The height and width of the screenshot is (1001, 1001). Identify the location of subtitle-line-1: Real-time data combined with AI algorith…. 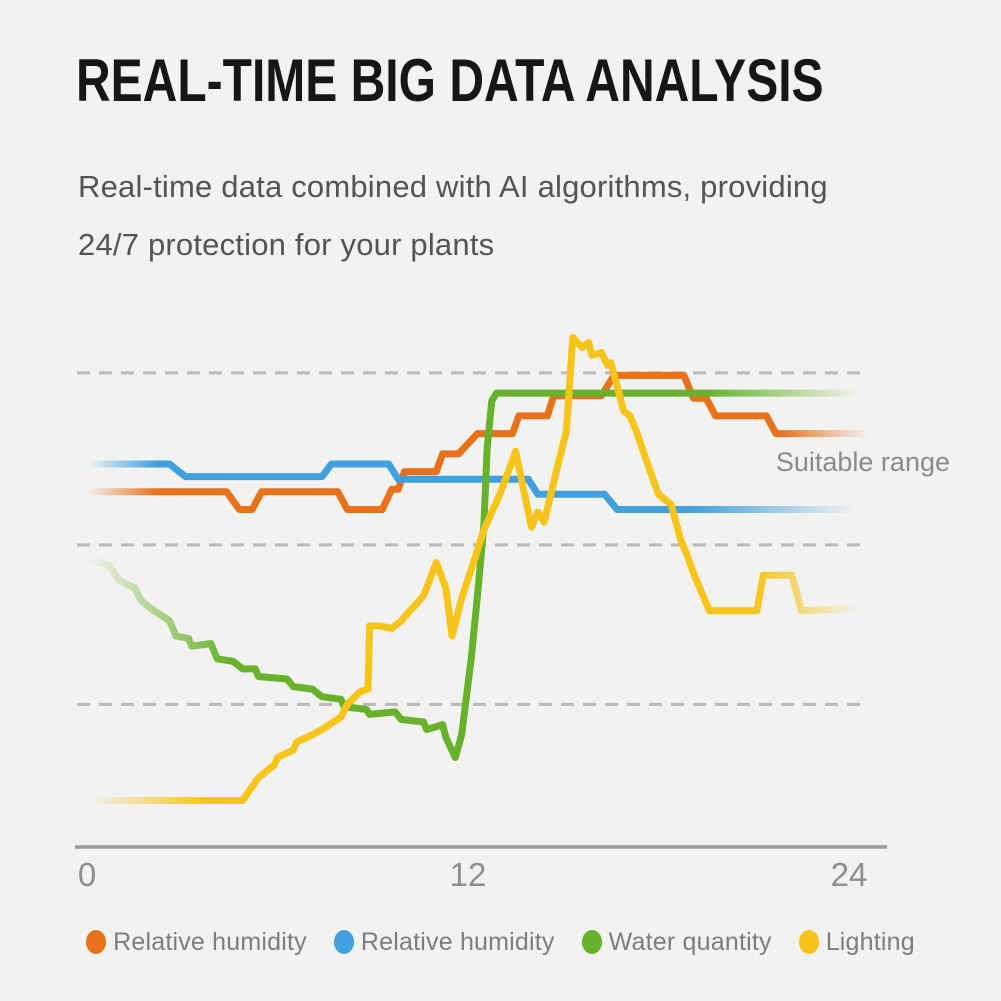
(453, 186).